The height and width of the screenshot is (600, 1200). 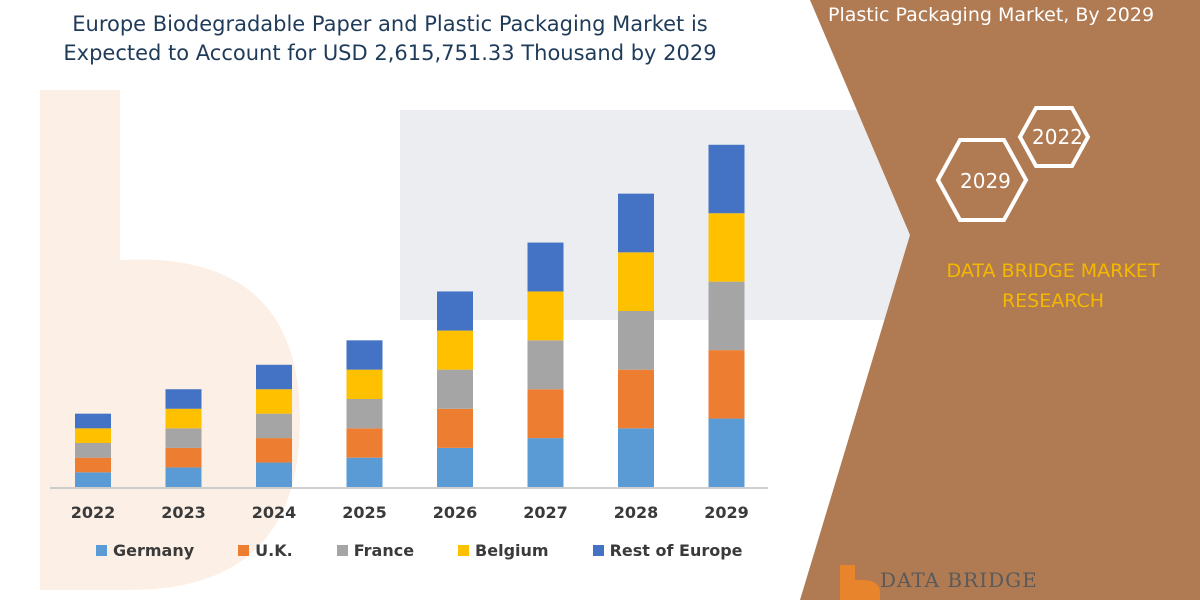 I want to click on legend-item-germany: Germany, so click(x=145, y=550).